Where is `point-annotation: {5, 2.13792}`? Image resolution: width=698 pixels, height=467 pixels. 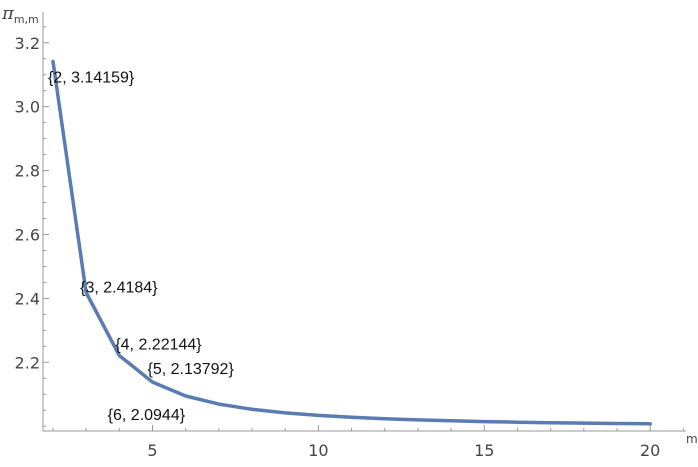 point-annotation: {5, 2.13792} is located at coordinates (190, 369).